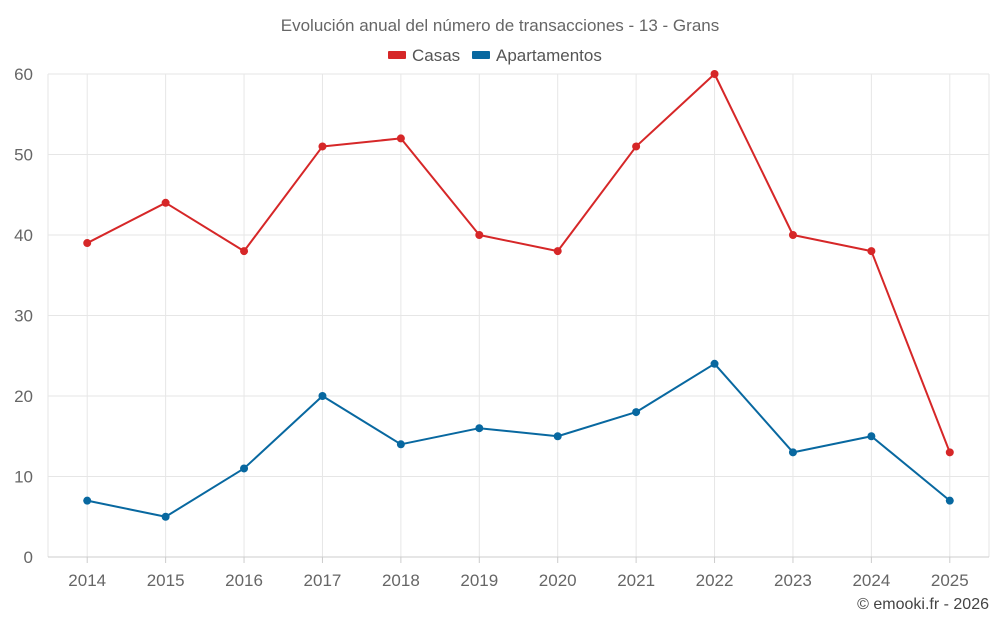 The image size is (1000, 625). I want to click on x-tick-label: 2021, so click(636, 580).